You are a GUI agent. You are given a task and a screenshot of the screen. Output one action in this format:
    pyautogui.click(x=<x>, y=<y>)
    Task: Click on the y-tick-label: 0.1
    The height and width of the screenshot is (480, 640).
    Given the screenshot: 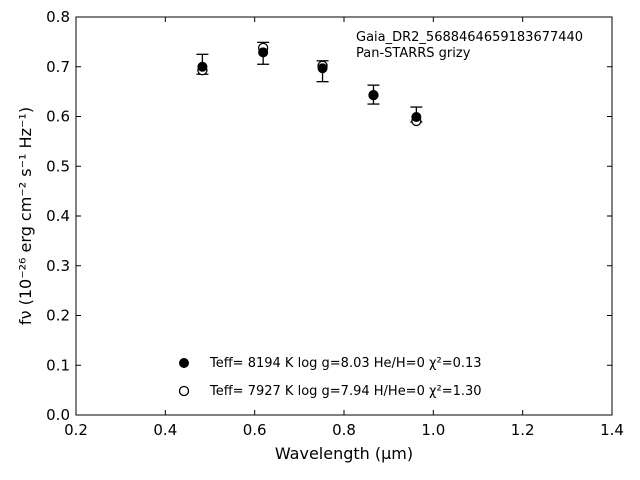 What is the action you would take?
    pyautogui.click(x=58, y=365)
    